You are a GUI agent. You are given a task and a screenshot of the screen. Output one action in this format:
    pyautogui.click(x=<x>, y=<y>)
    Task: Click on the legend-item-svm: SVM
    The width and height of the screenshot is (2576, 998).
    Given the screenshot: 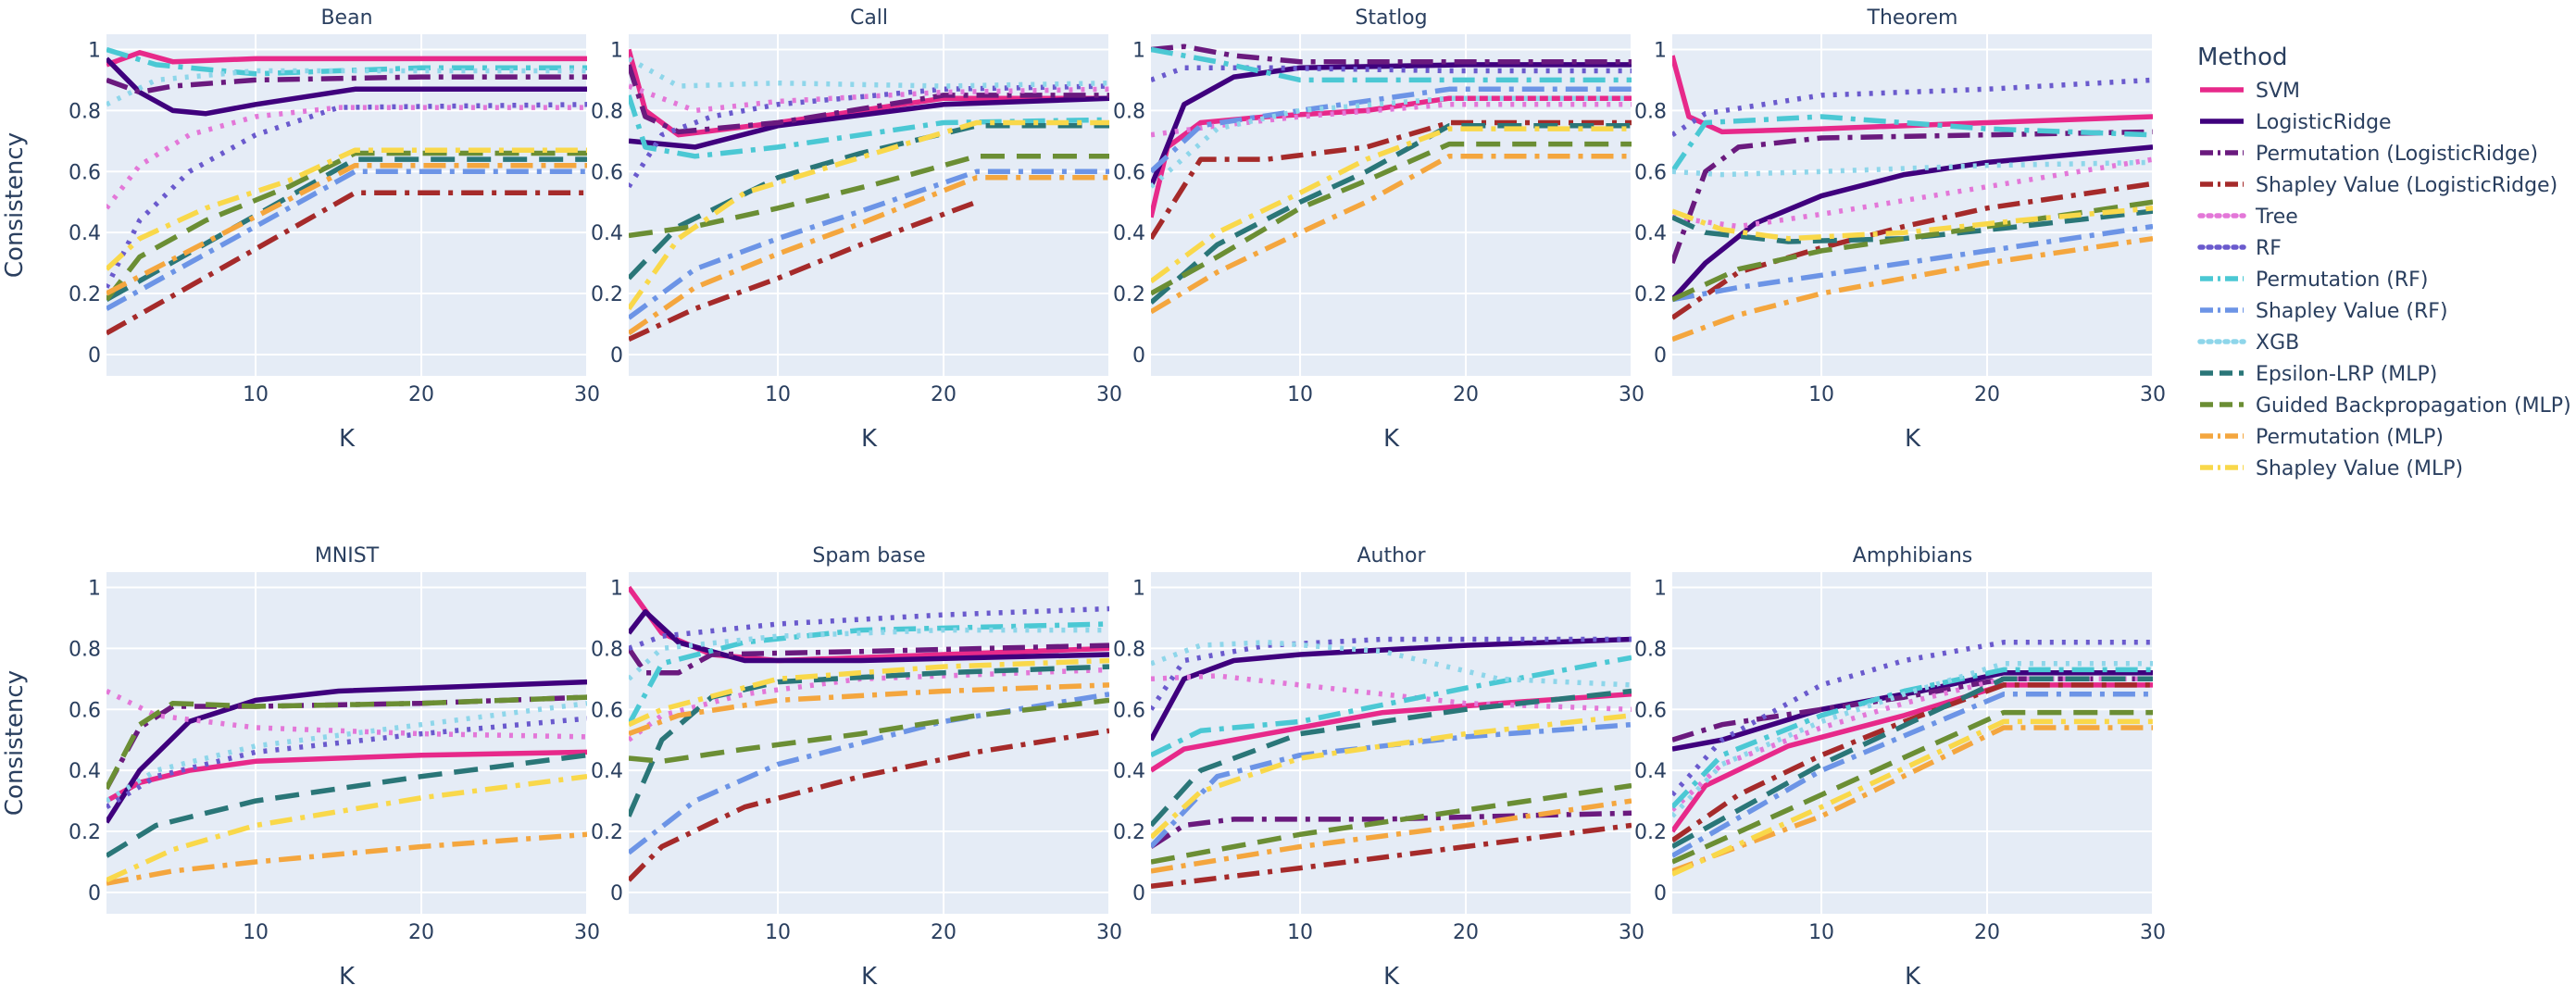 What is the action you would take?
    pyautogui.click(x=2250, y=91)
    